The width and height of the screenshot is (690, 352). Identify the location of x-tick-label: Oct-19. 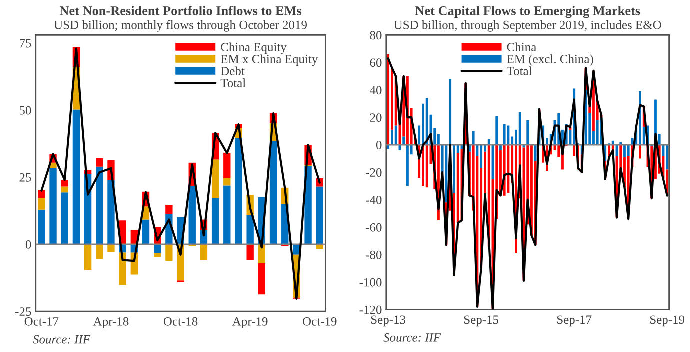
(320, 321).